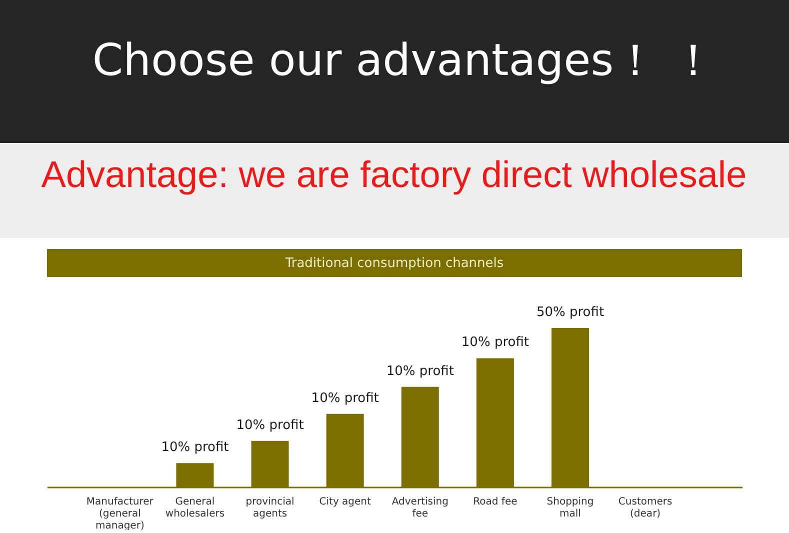  Describe the element at coordinates (404, 60) in the screenshot. I see `chart-title: Choose our advantages！ ！` at that location.